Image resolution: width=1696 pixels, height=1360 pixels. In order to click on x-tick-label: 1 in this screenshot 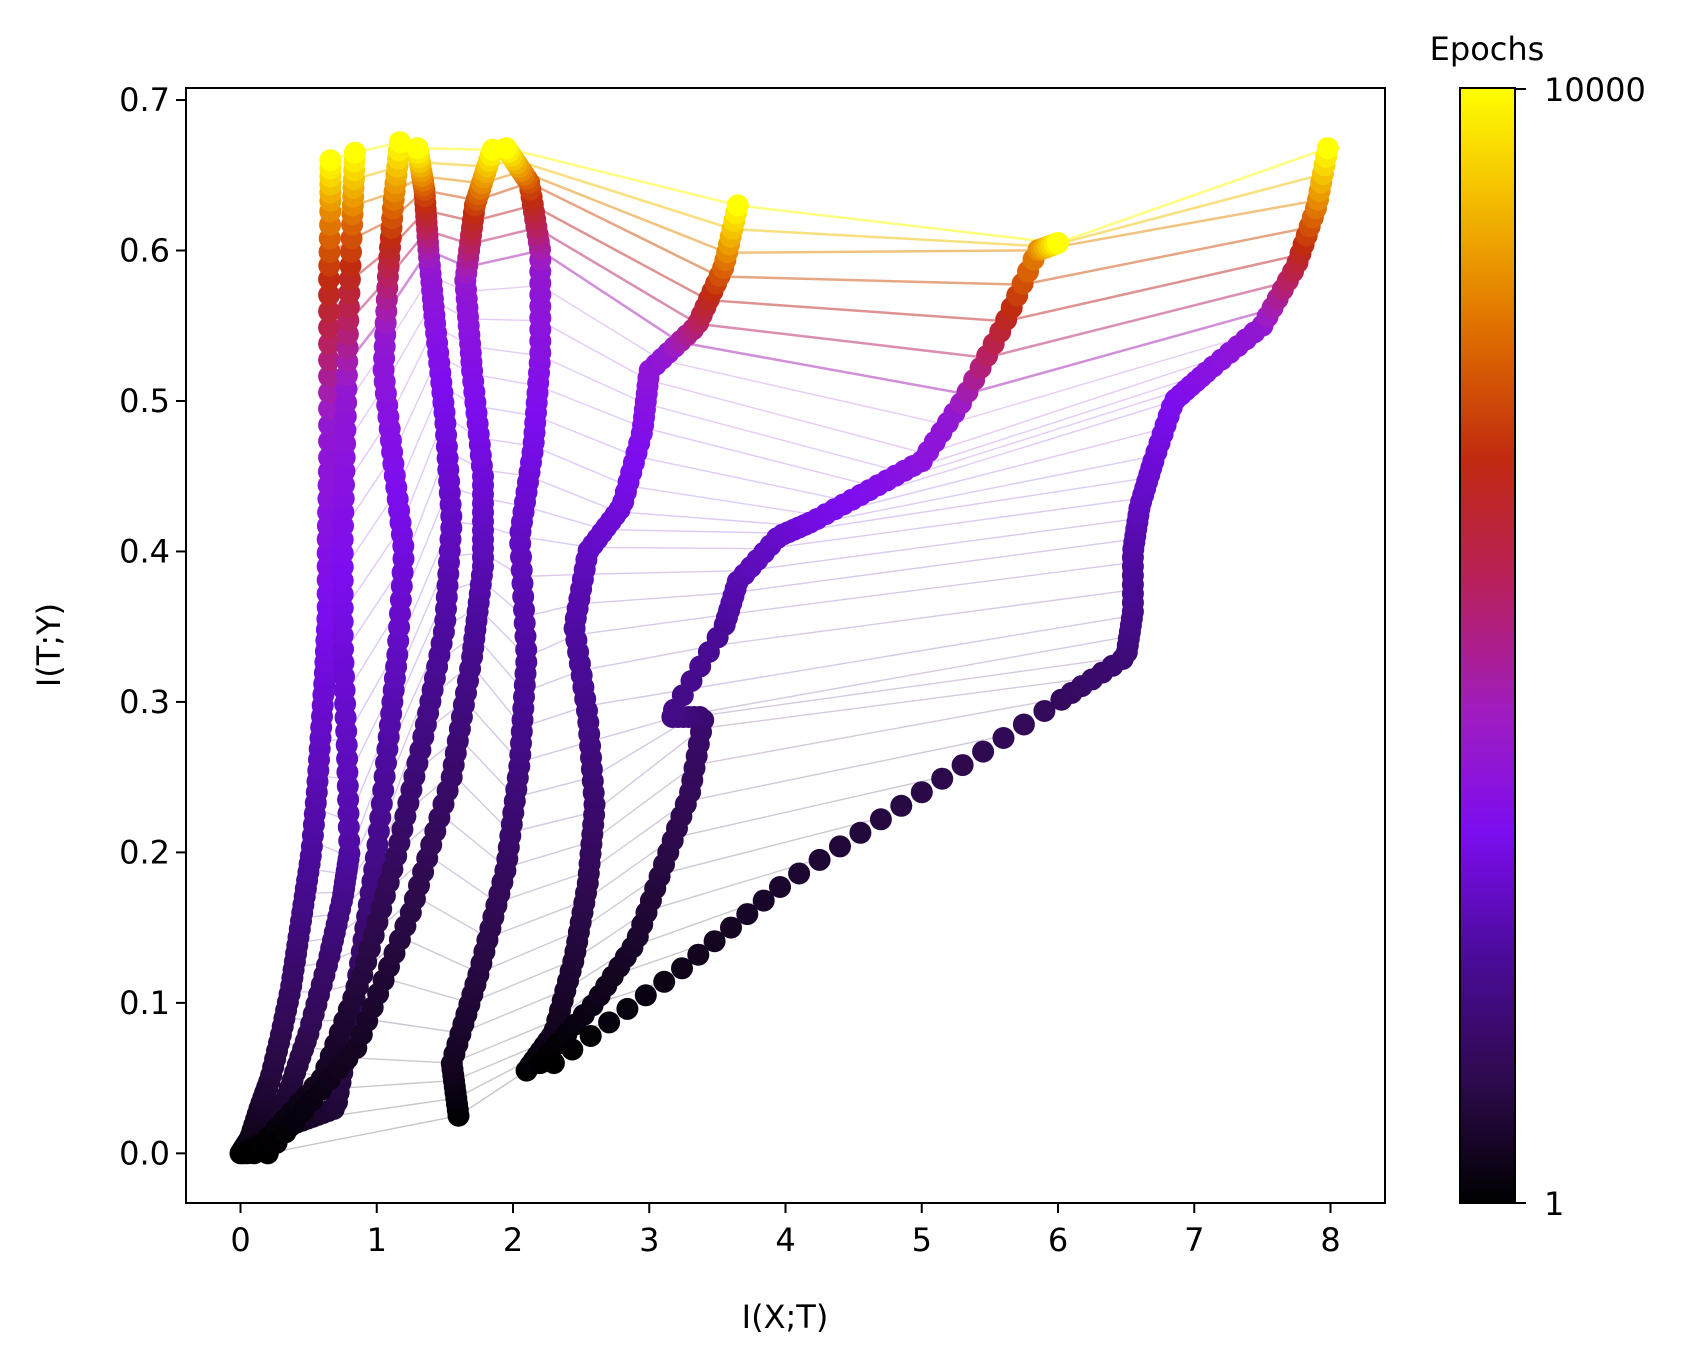, I will do `click(377, 1240)`.